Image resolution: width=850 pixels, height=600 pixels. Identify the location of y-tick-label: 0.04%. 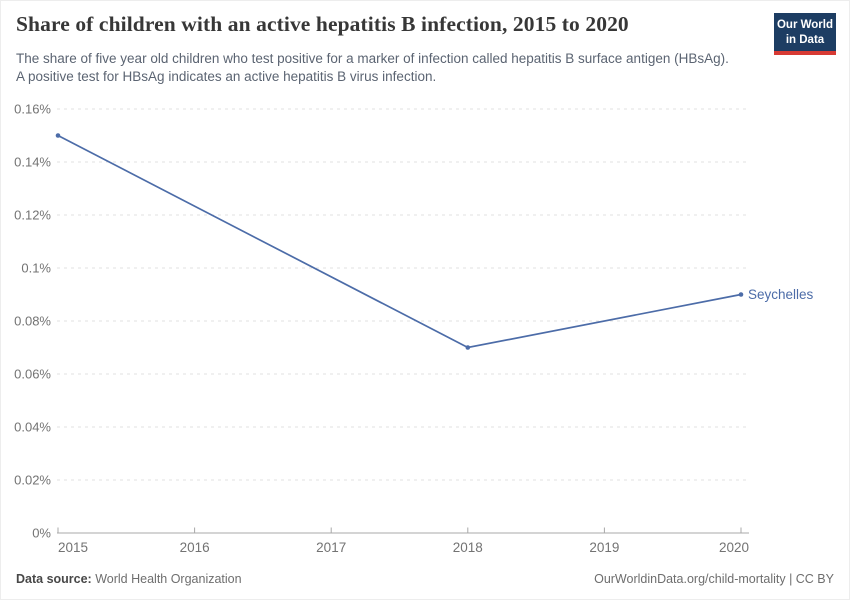
(32, 427).